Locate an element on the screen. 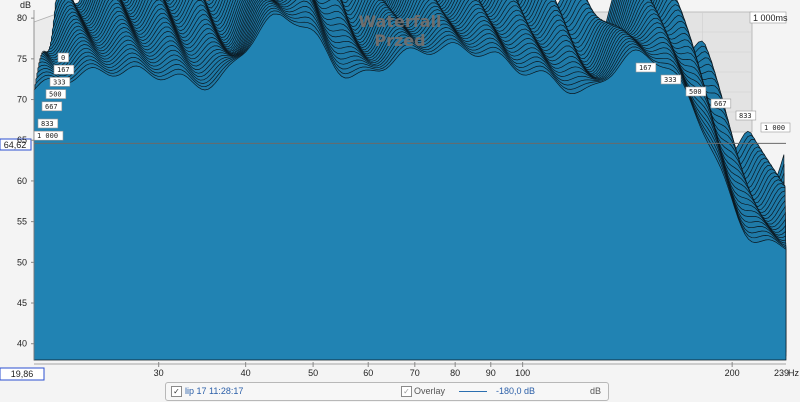 The width and height of the screenshot is (800, 402). time-tag-top: 1 000ms is located at coordinates (770, 18).